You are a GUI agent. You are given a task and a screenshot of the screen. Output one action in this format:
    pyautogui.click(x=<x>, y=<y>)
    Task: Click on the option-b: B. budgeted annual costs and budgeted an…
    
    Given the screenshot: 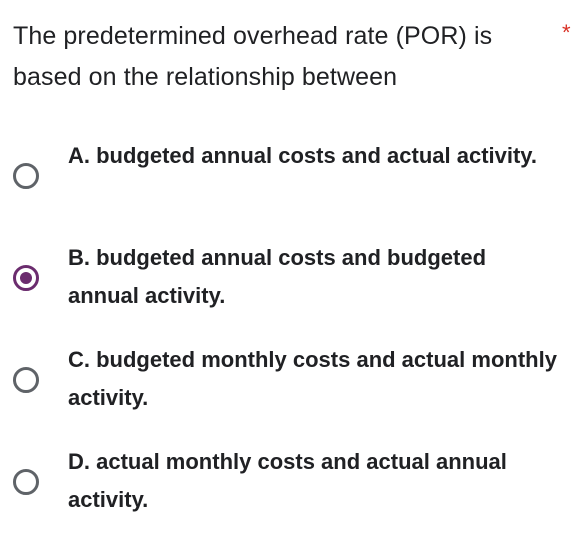 What is the action you would take?
    pyautogui.click(x=289, y=279)
    